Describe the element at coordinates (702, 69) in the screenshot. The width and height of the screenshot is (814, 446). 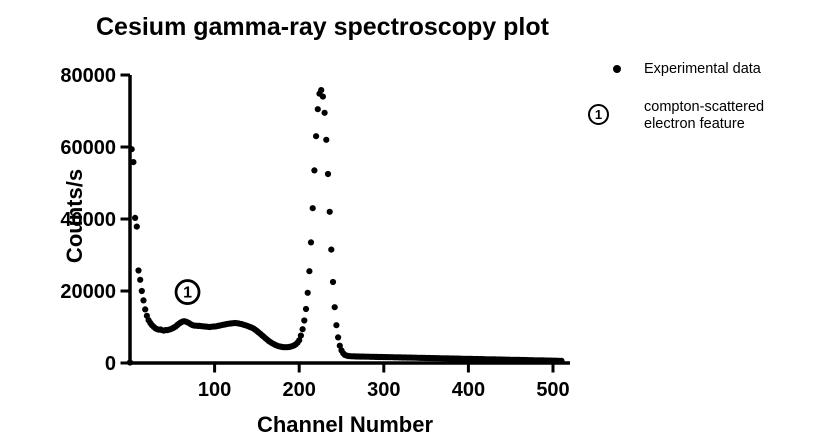
I see `legend-label-experimental-data: Experimental data` at that location.